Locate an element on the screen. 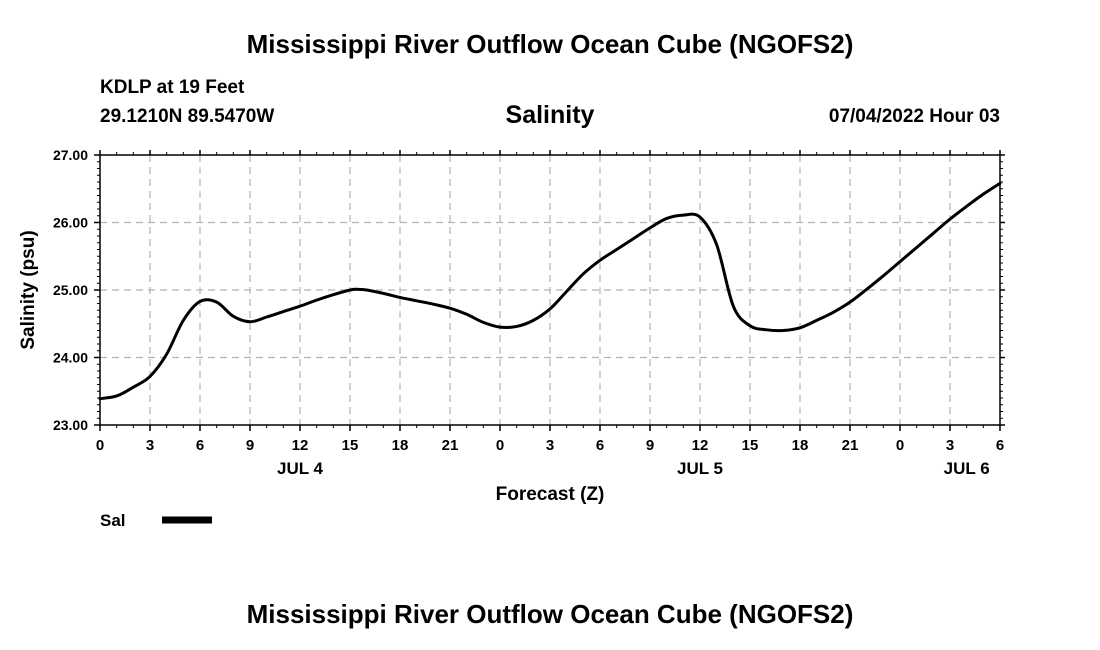 This screenshot has width=1100, height=650. y-axis-title: Salinity (psu) is located at coordinates (28, 289).